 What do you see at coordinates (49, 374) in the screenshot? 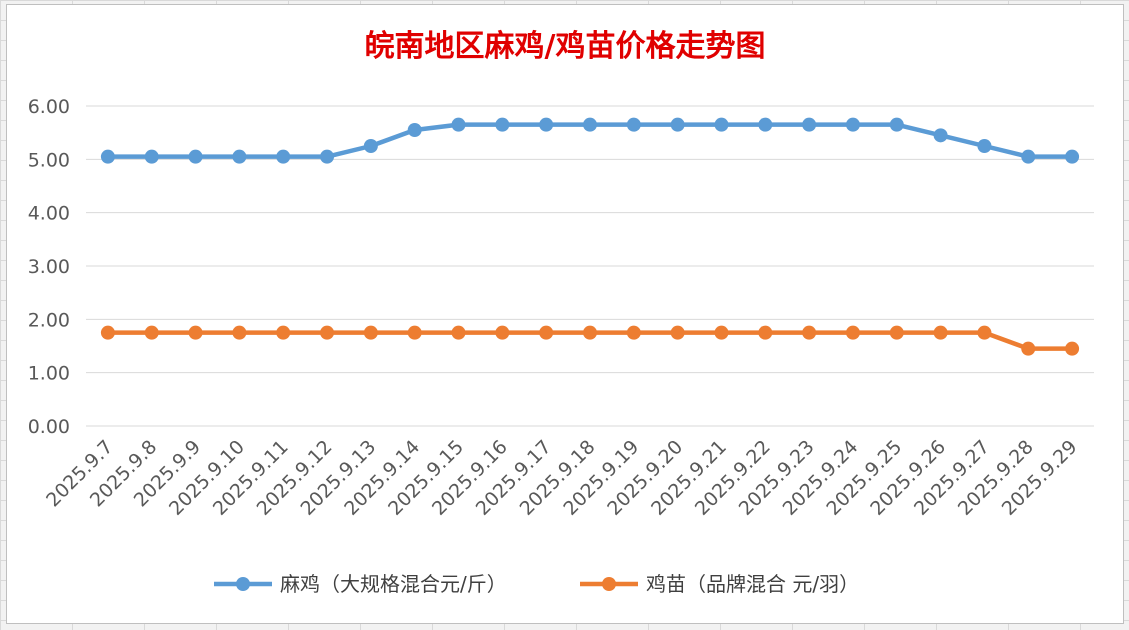
I see `y-tick-label: 1.00` at bounding box center [49, 374].